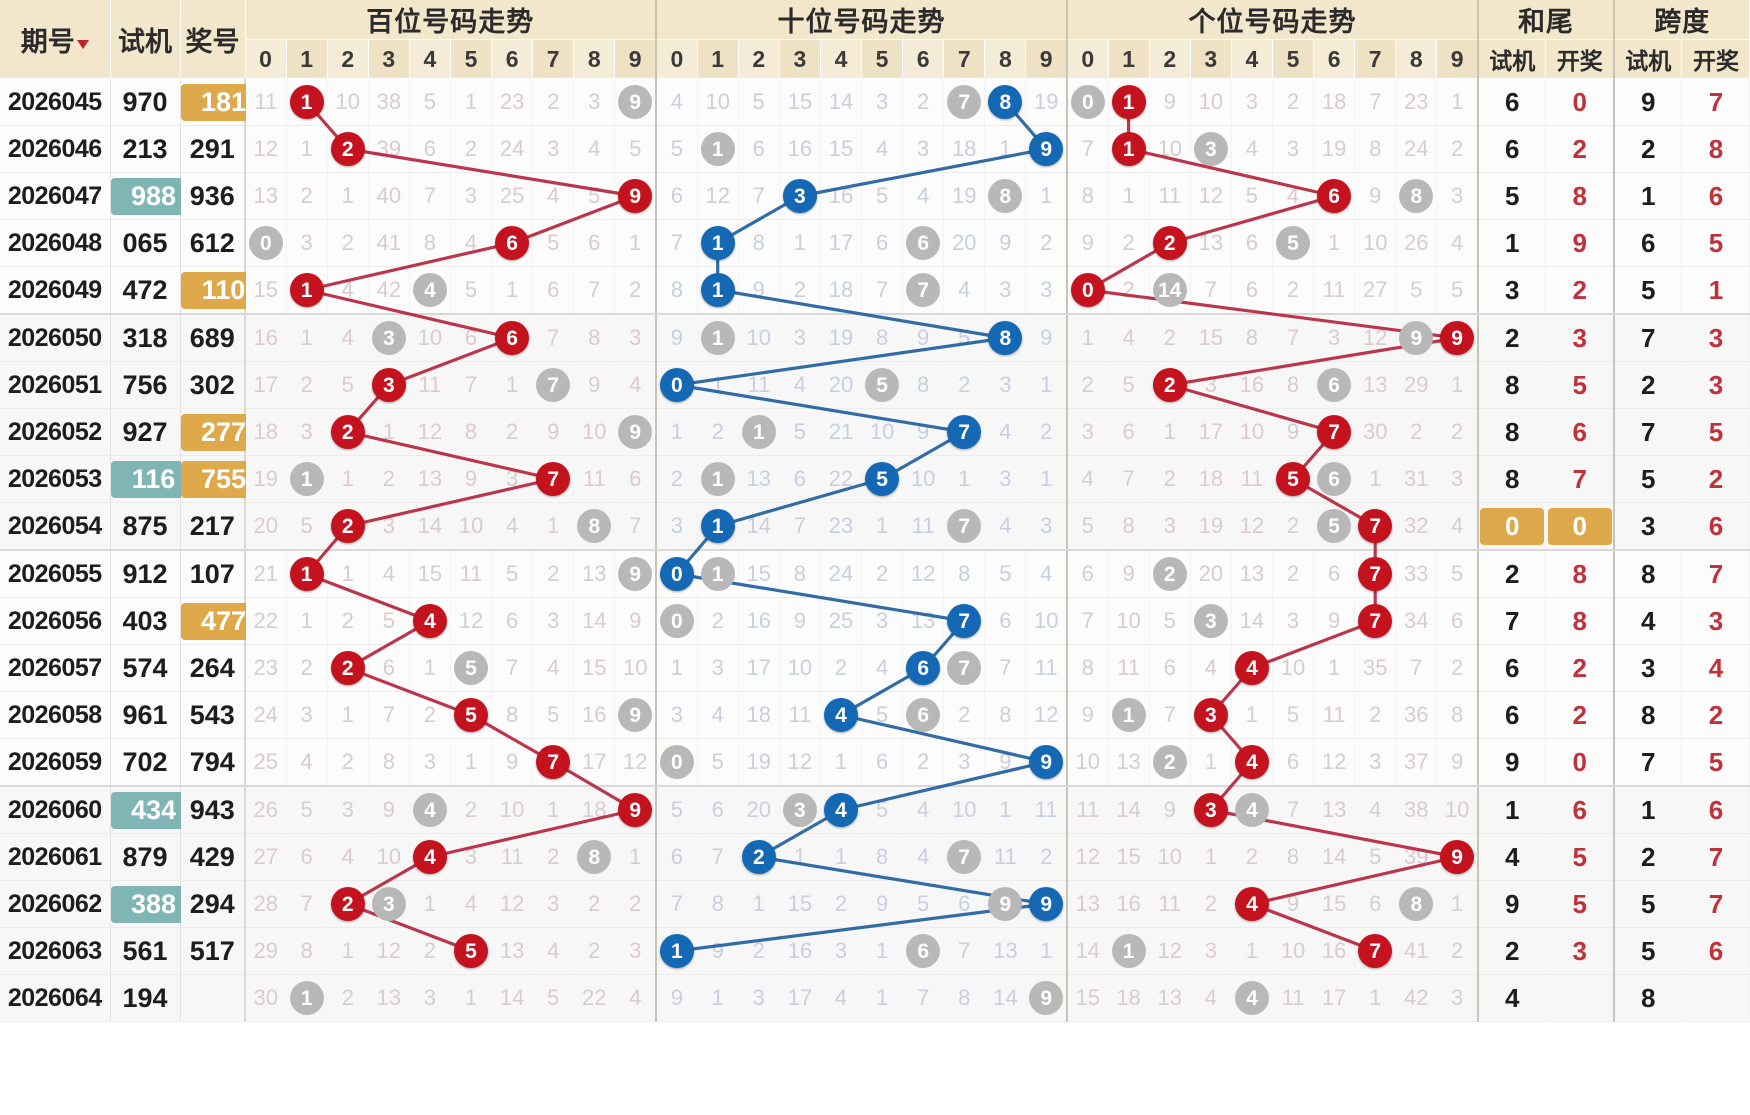 Image resolution: width=1750 pixels, height=1115 pixels. I want to click on matrix-cell-0-8: 15, so click(594, 668).